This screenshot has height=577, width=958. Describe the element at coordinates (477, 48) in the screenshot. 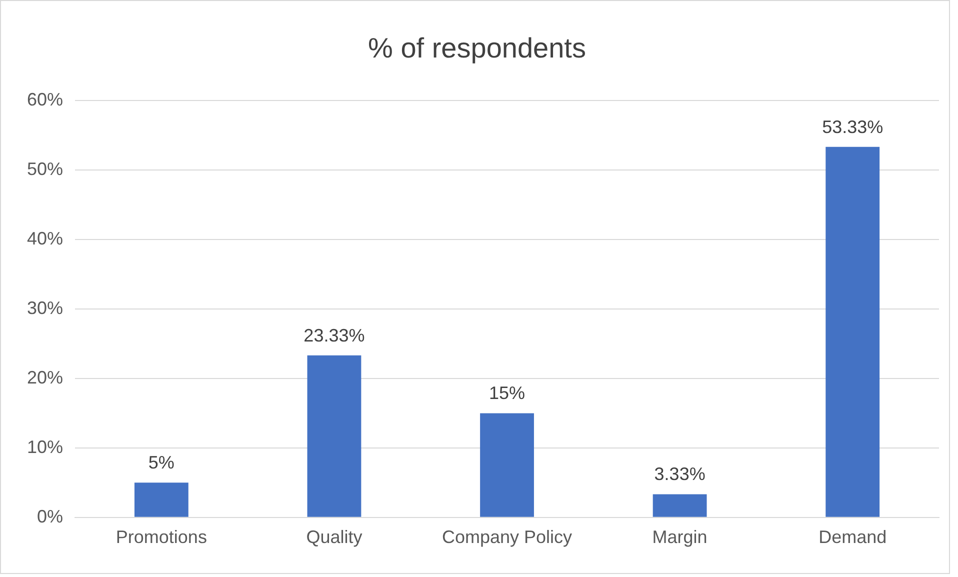

I see `chart-title: % of respondents` at that location.